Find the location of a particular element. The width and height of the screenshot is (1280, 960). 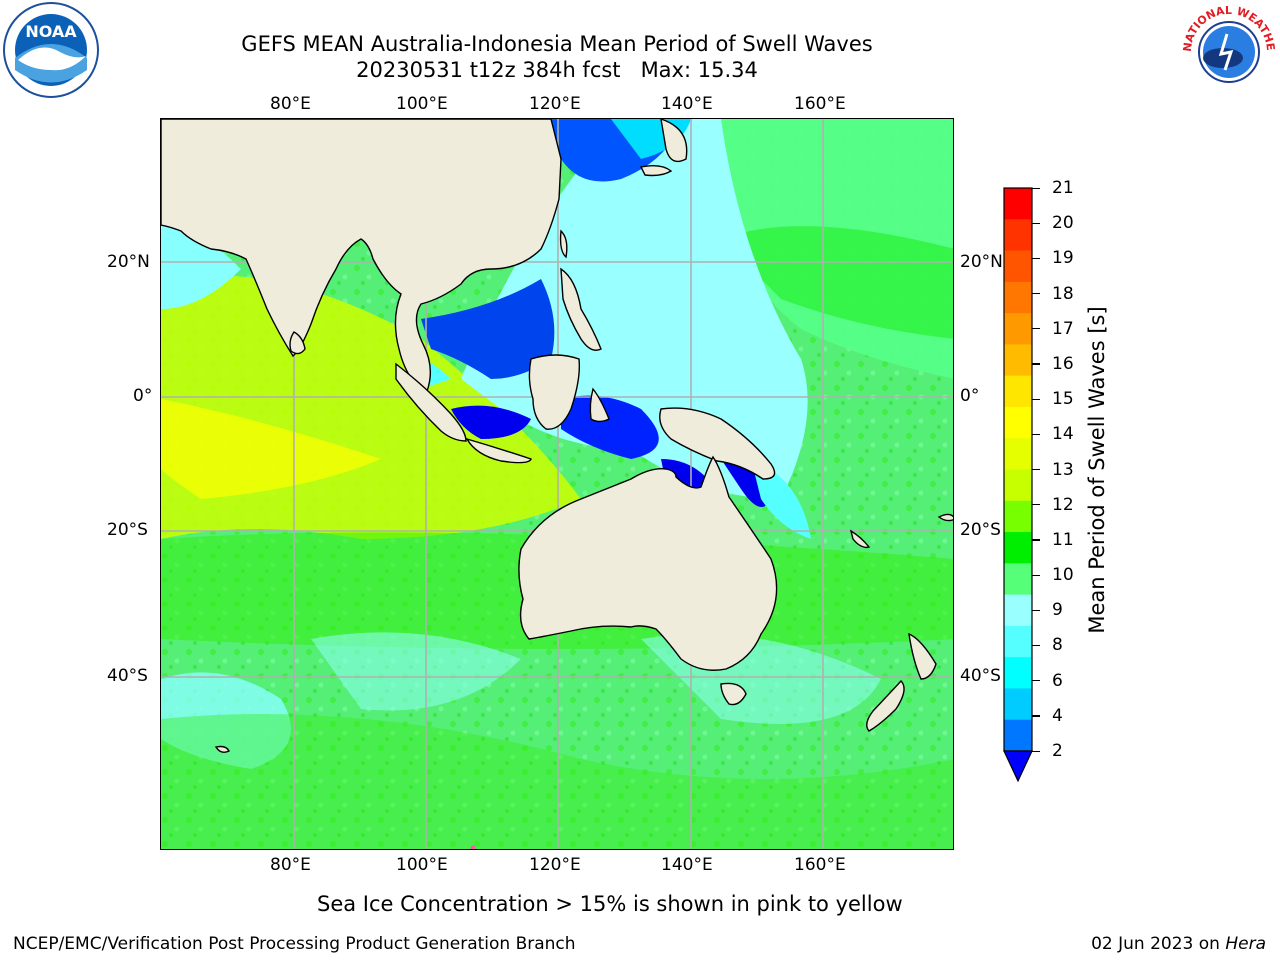

lat-label-right: 20°S is located at coordinates (980, 530).